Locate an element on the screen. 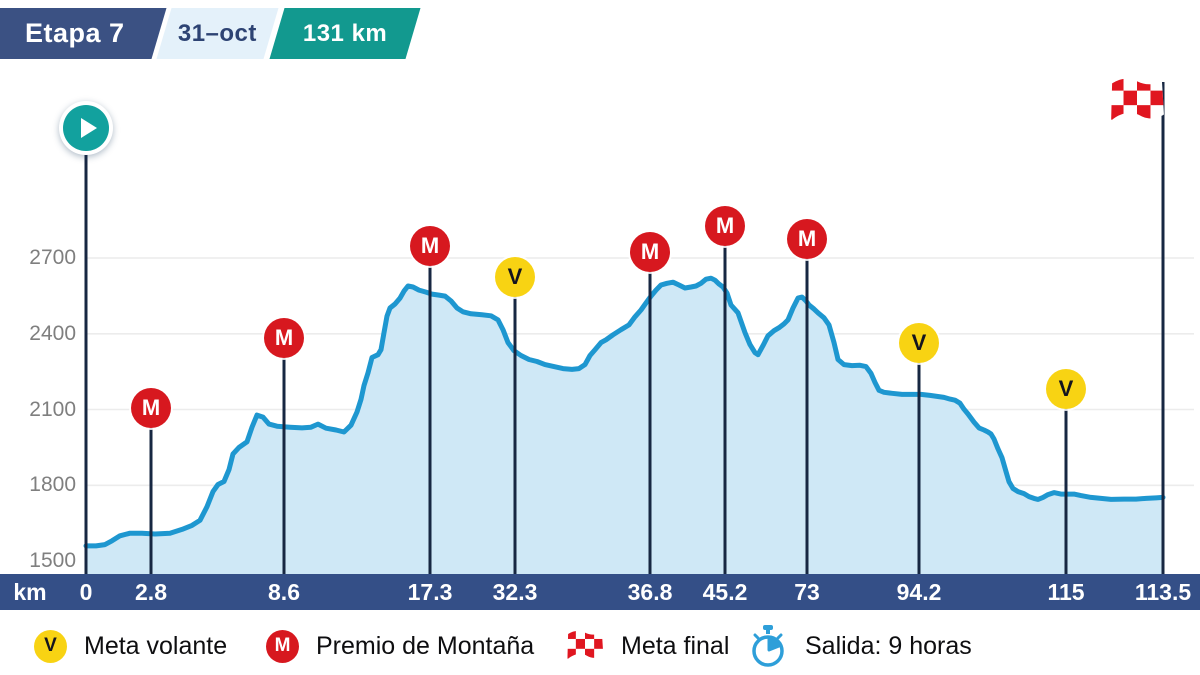 The image size is (1200, 675). legend-item-meta-final: Meta final is located at coordinates (647, 646).